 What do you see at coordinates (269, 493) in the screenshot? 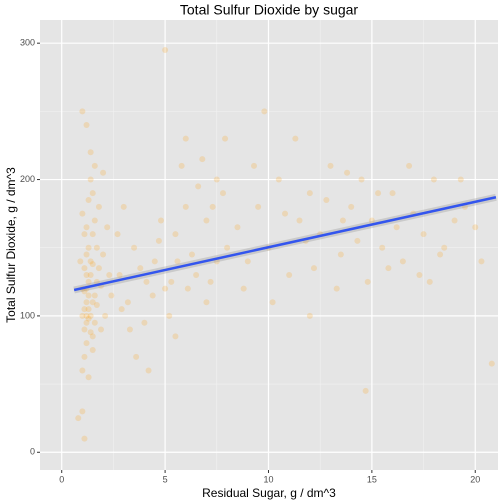
I see `x-axis-label: Residual Sugar, g / dm^3` at bounding box center [269, 493].